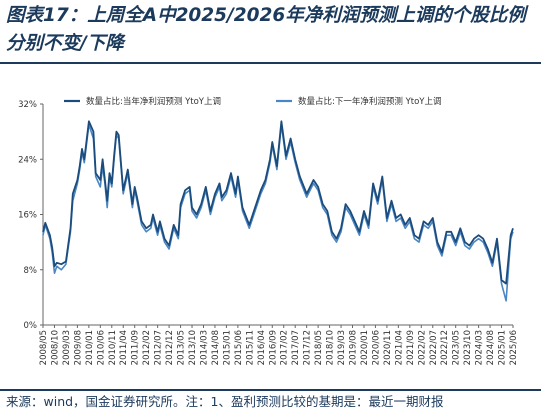 Image resolution: width=541 pixels, height=416 pixels. Describe the element at coordinates (67, 347) in the screenshot. I see `x-tick-label: 2009/03` at that location.